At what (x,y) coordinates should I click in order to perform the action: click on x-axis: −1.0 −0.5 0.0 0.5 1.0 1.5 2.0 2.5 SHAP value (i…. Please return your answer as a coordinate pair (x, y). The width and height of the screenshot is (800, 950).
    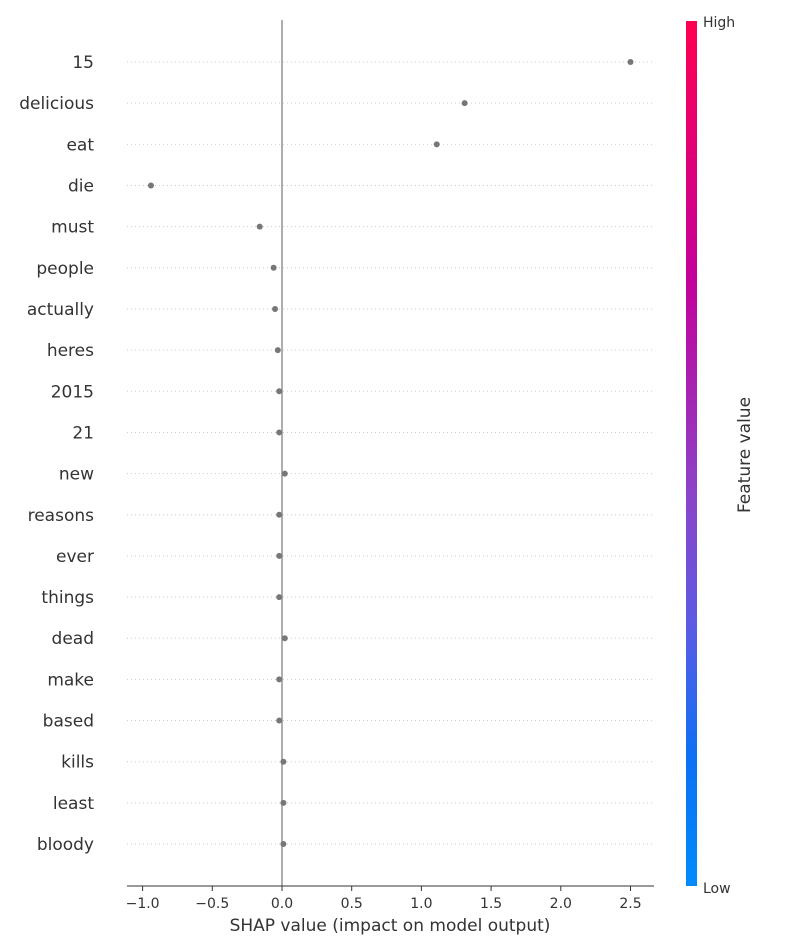
    Looking at the image, I should click on (390, 910).